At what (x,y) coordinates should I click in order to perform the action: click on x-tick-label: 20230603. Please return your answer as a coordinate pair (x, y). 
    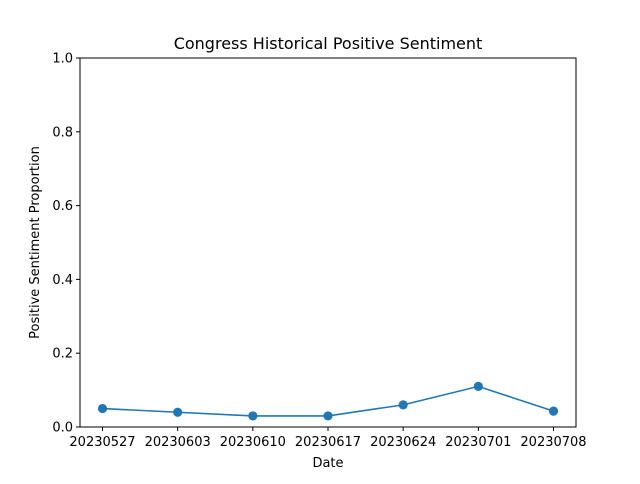
    Looking at the image, I should click on (178, 442).